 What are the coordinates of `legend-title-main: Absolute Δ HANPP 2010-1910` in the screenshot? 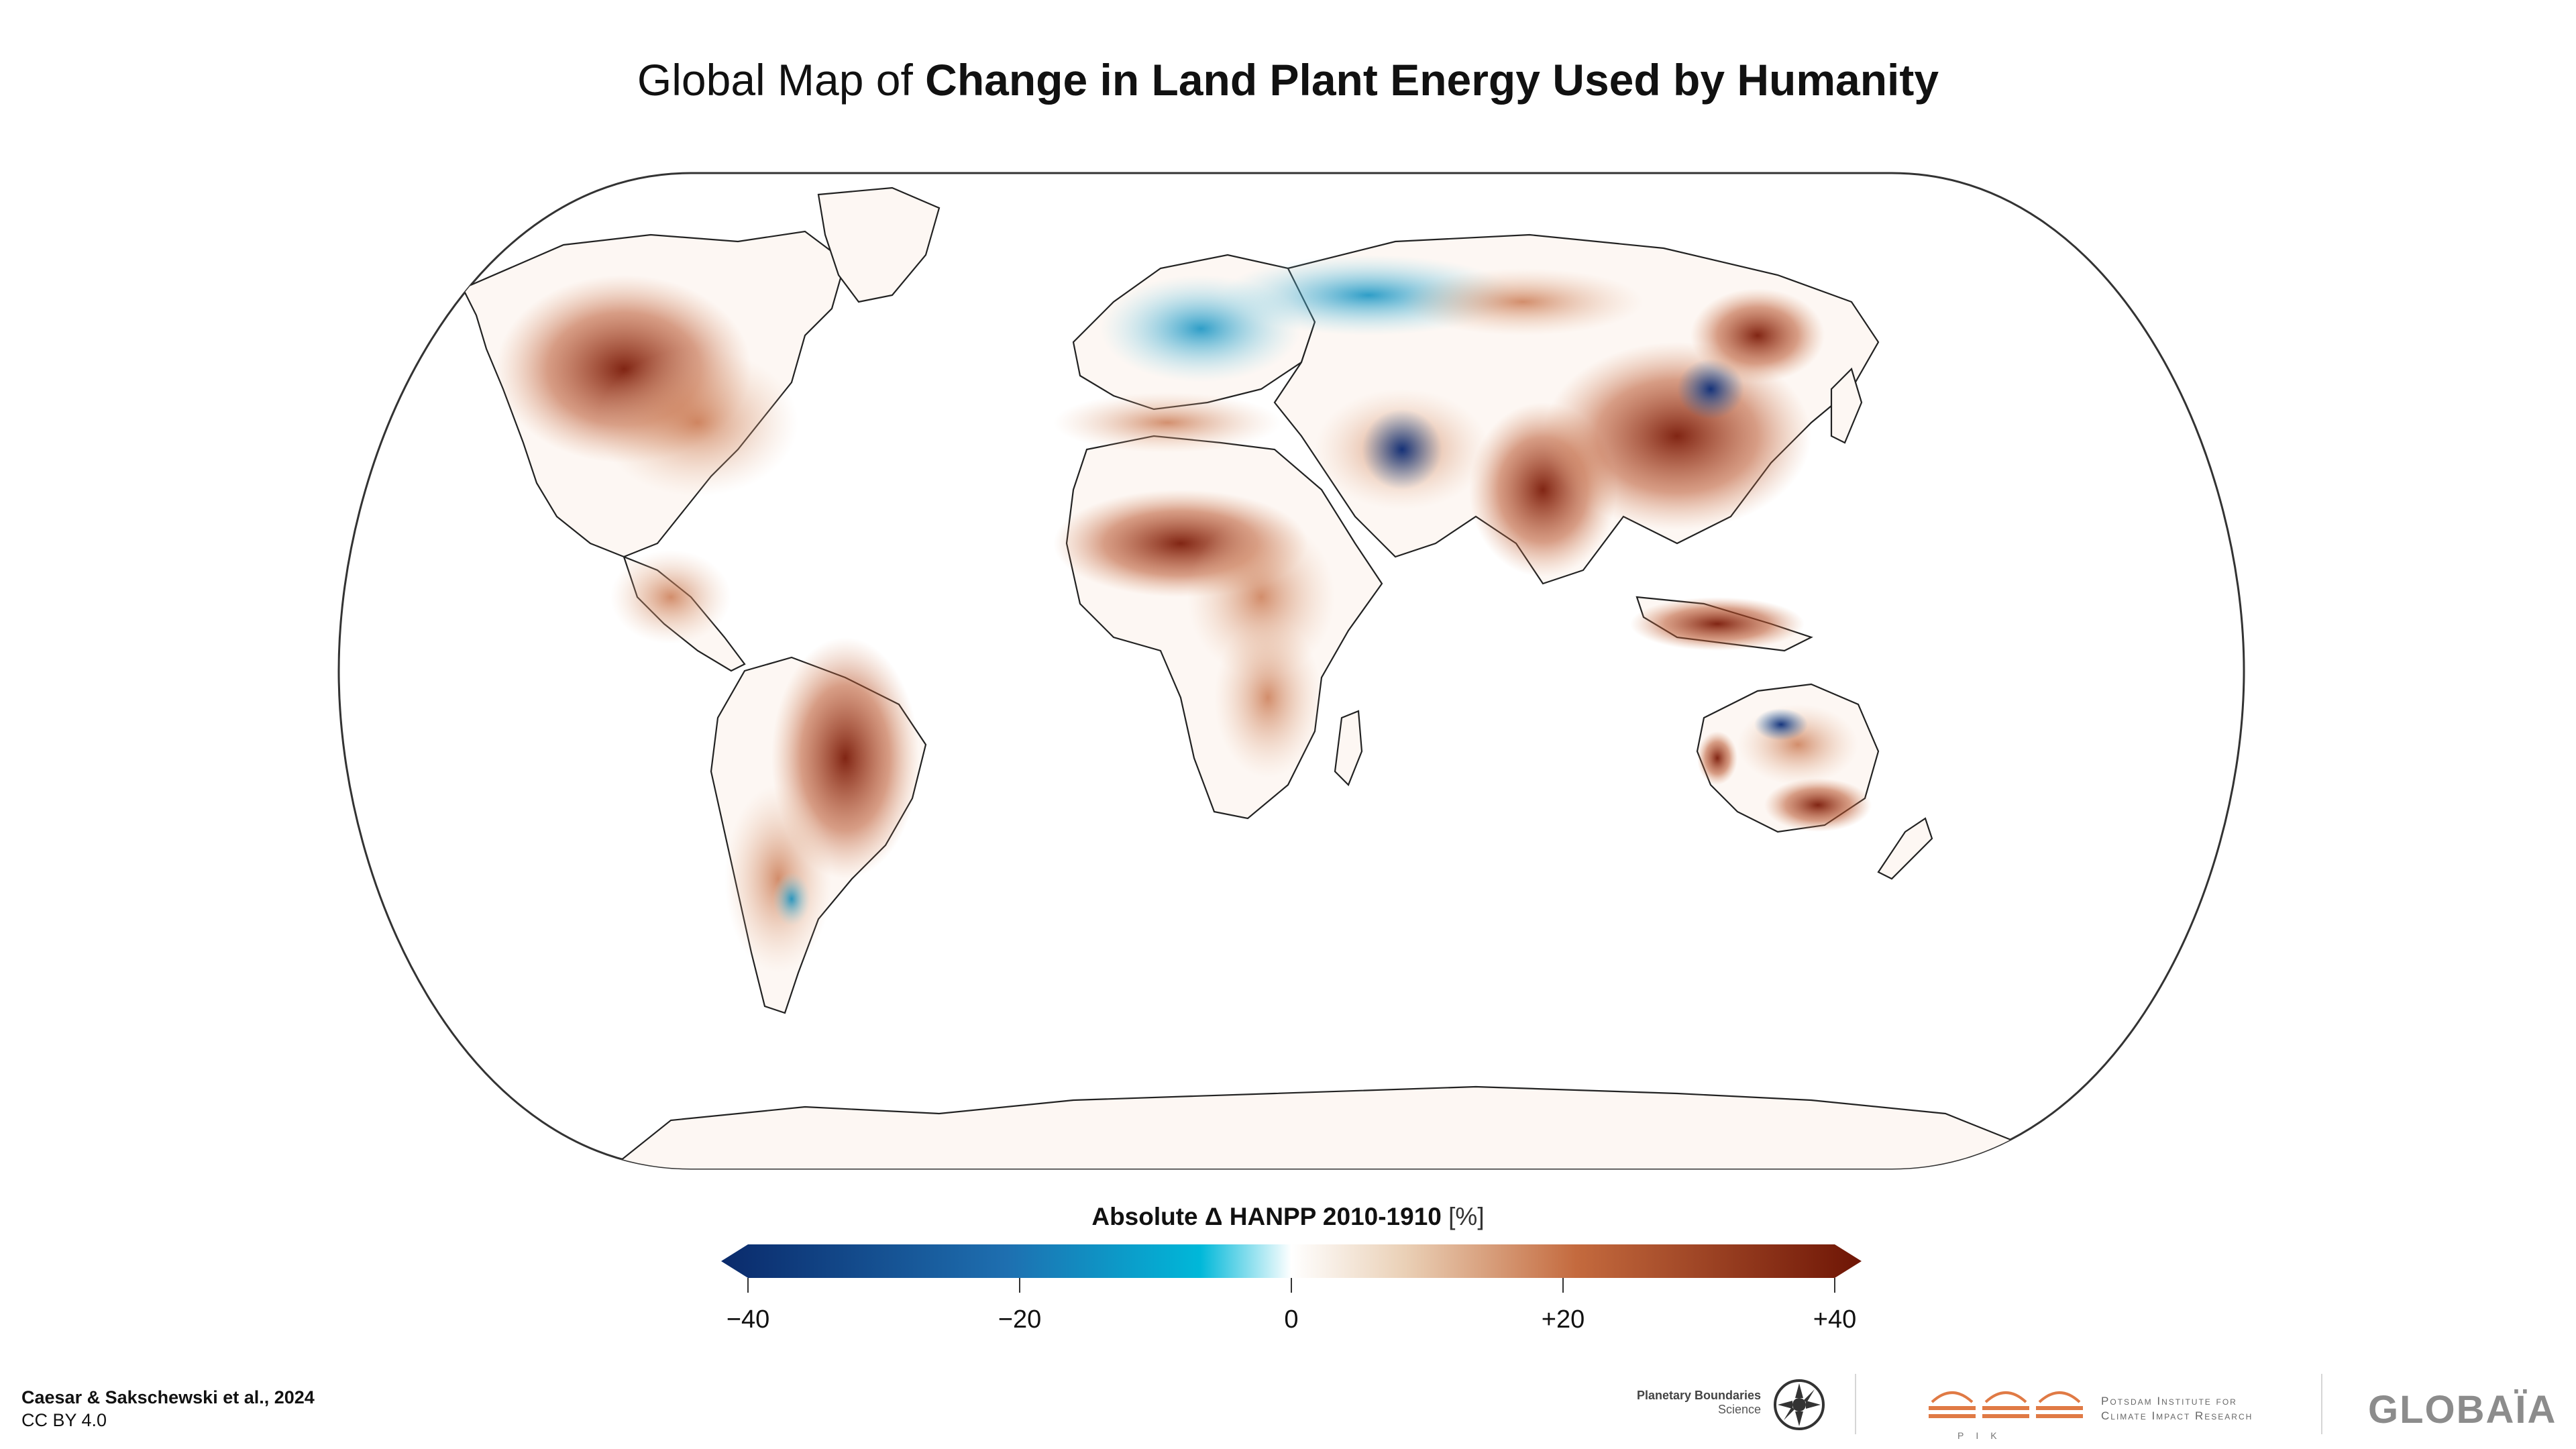 It's located at (1266, 1216).